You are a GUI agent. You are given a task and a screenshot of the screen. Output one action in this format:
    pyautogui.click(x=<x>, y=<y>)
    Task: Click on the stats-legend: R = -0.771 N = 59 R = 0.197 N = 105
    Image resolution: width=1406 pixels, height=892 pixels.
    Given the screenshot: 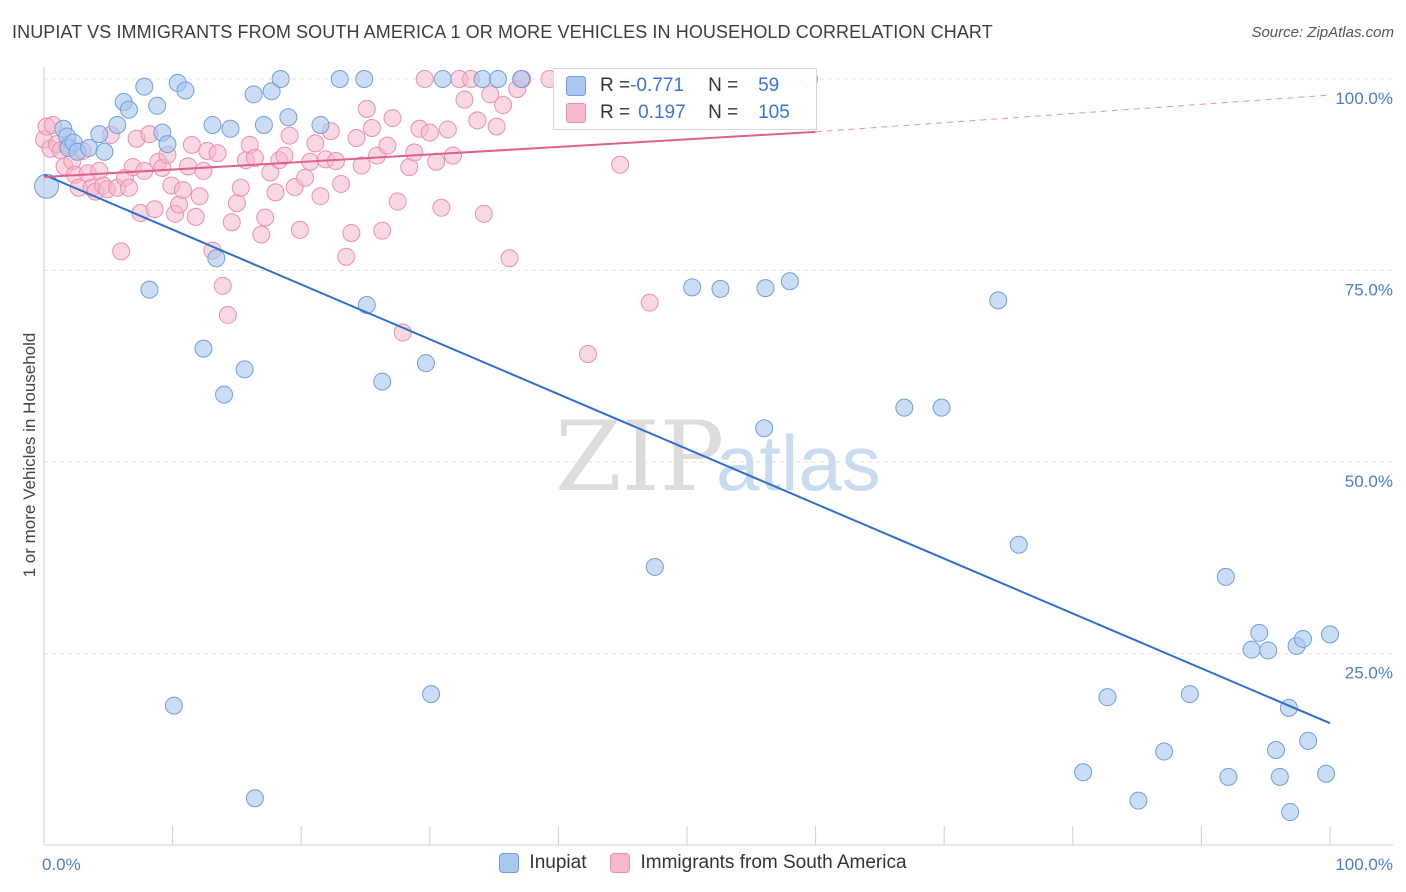 What is the action you would take?
    pyautogui.click(x=685, y=99)
    